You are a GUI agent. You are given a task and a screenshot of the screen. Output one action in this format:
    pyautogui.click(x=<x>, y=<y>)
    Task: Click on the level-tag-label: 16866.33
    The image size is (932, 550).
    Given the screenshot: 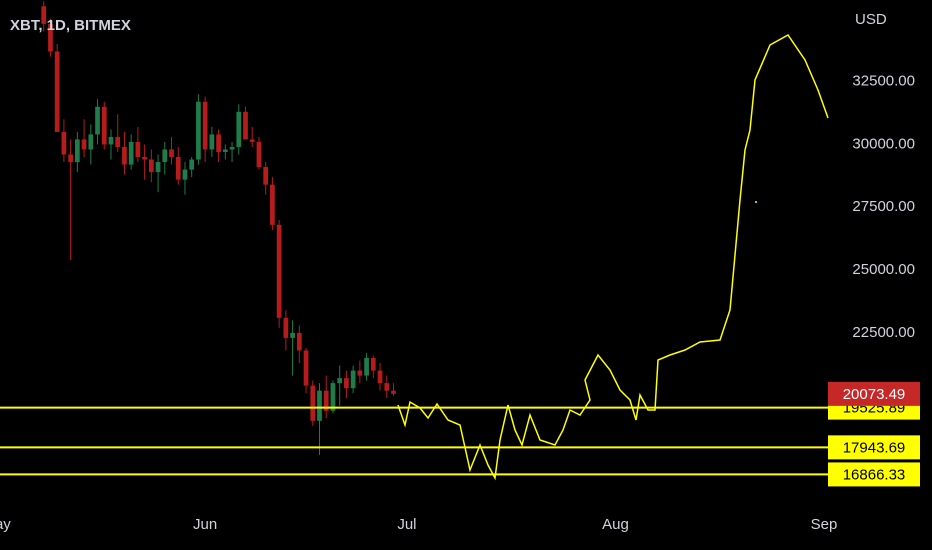 What is the action you would take?
    pyautogui.click(x=874, y=474)
    